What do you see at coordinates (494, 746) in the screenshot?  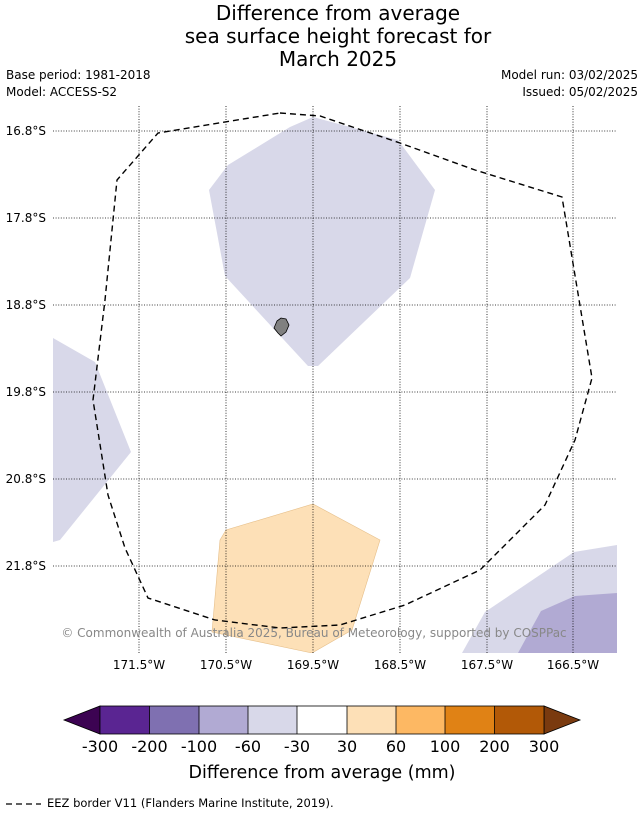 I see `colorbar-tick-9: 200` at bounding box center [494, 746].